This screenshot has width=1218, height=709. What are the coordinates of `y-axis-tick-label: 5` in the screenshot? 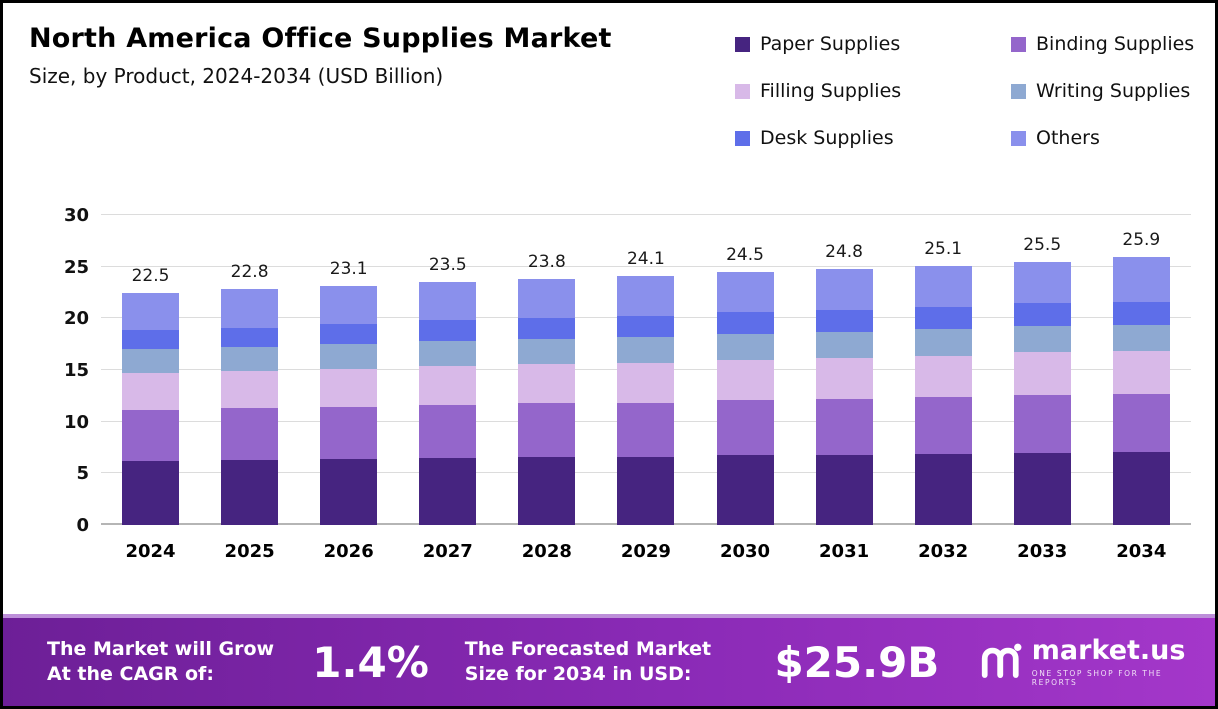 It's located at (82, 474).